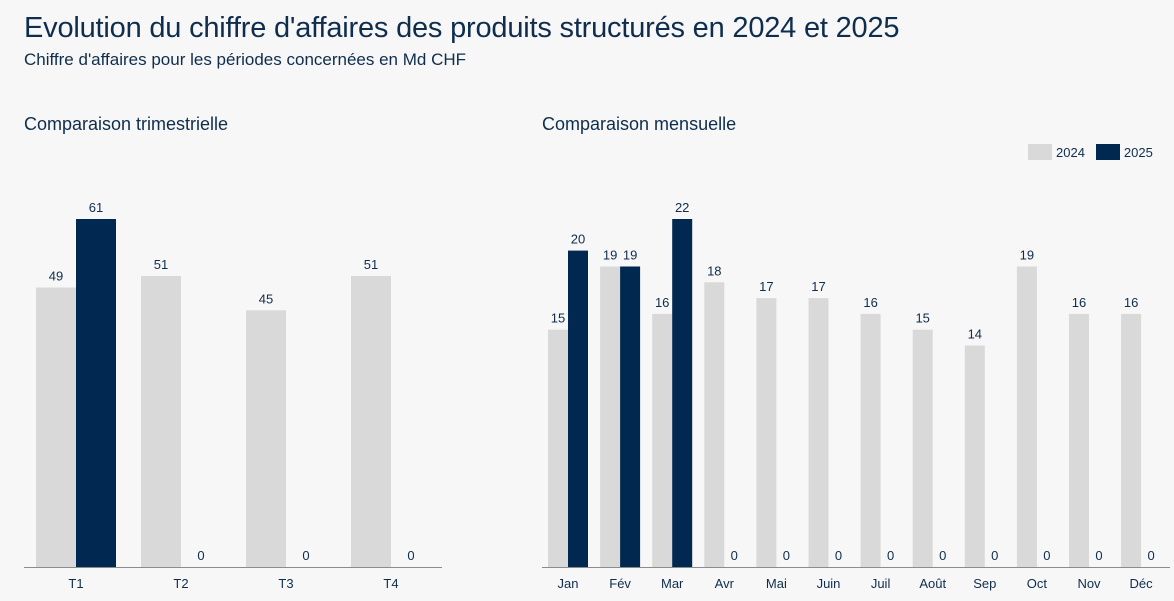 Image resolution: width=1174 pixels, height=601 pixels. I want to click on legend-item-2025: 2025, so click(1124, 152).